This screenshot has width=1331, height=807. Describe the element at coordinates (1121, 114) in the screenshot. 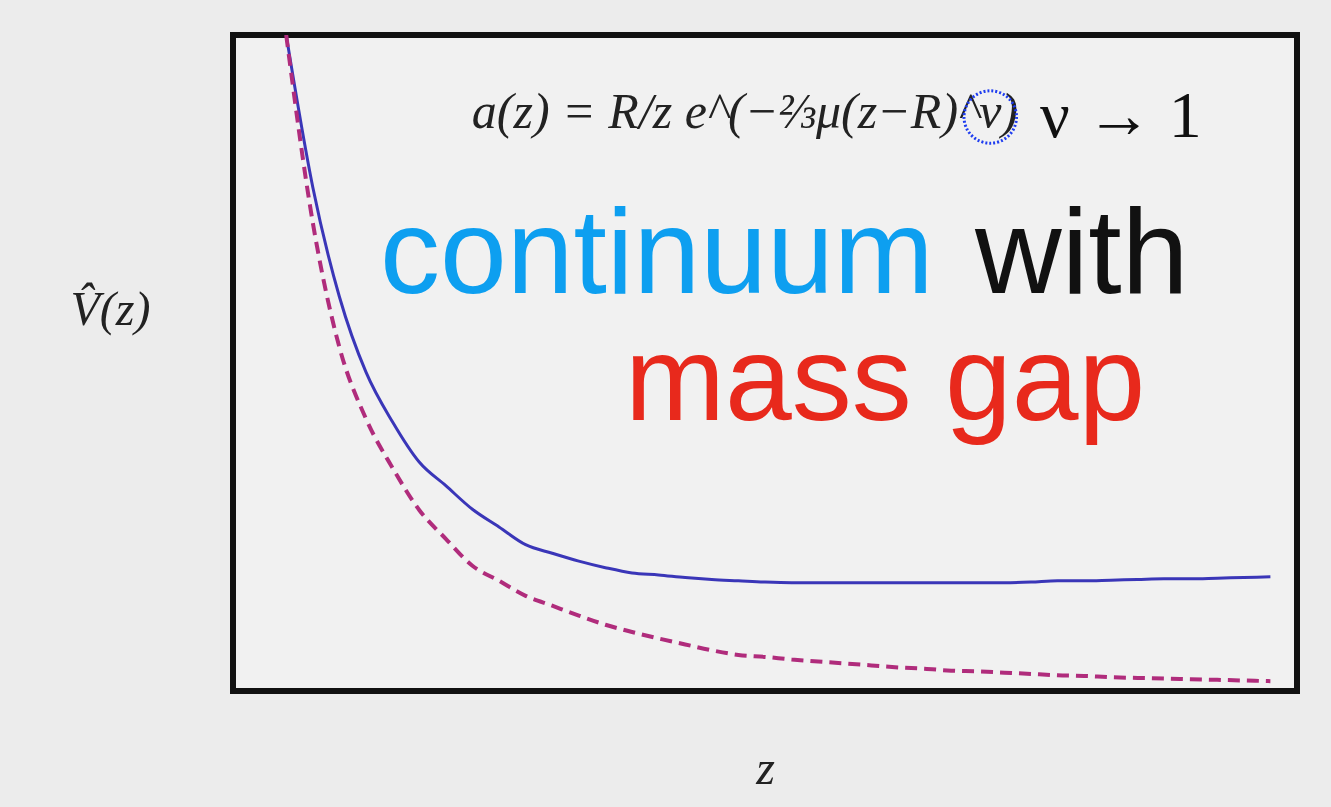

I see `annotation: ν → 1` at that location.